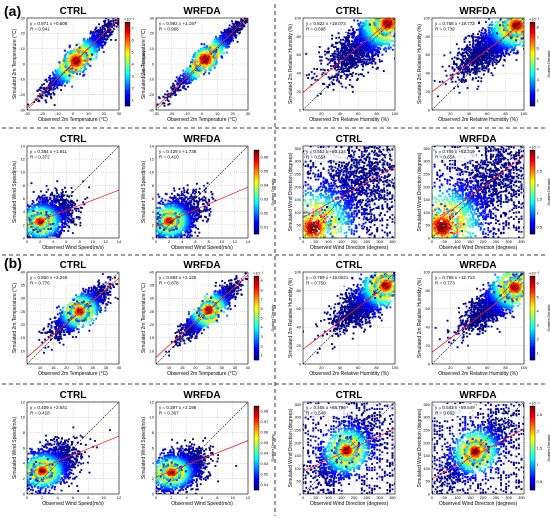 The width and height of the screenshot is (550, 518). I want to click on y-tick-label: -20, so click(151, 94).